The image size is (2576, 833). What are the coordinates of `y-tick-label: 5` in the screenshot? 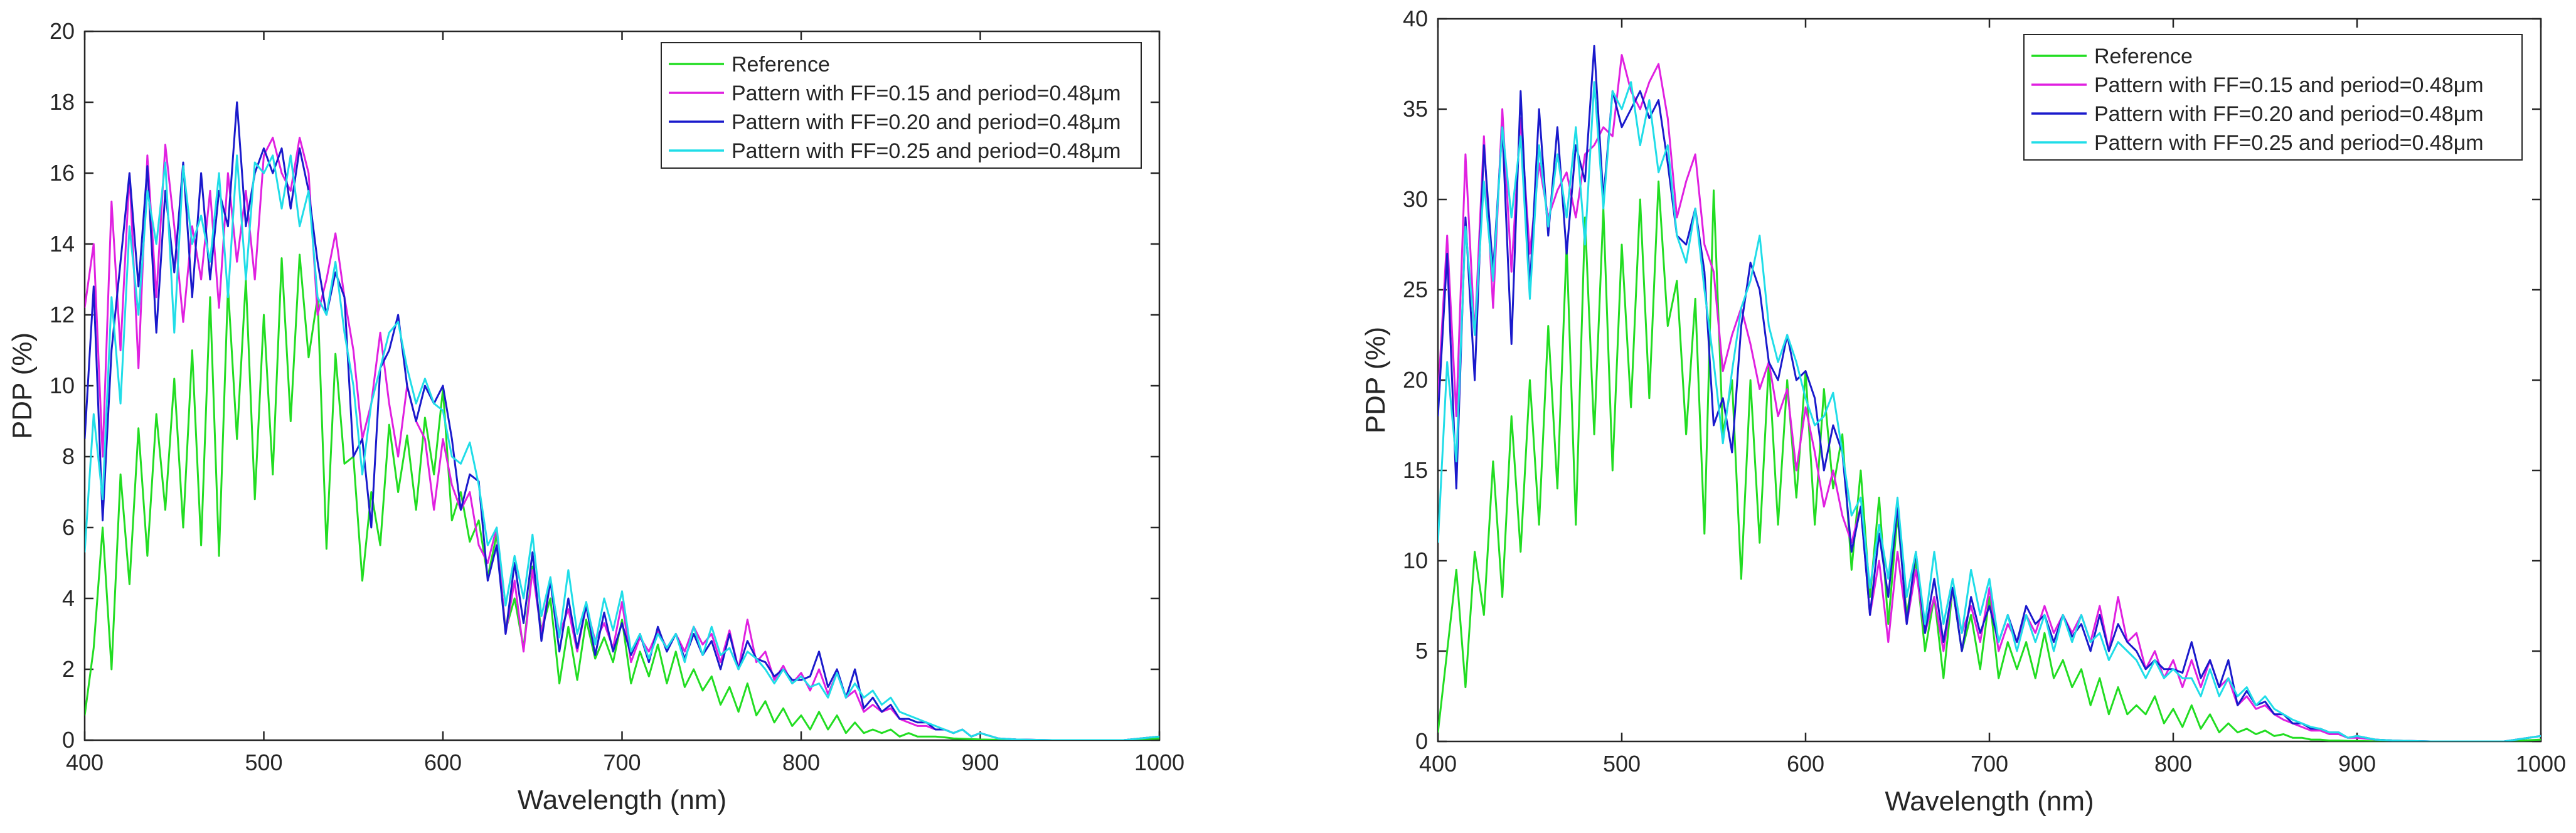 It's located at (1422, 651).